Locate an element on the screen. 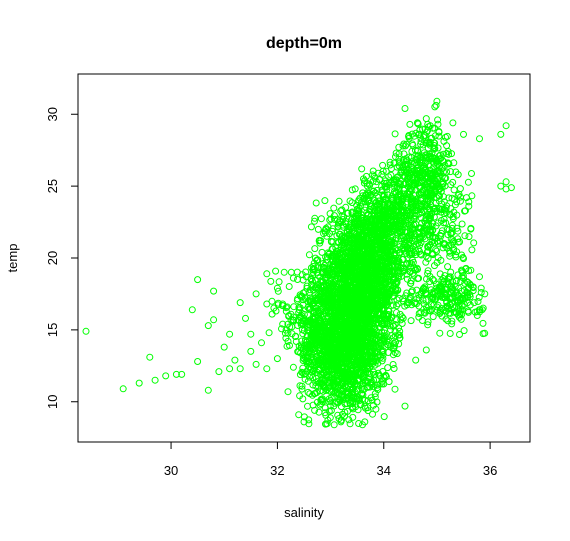 This screenshot has height=541, width=570. x-tick-label: 36 is located at coordinates (490, 470).